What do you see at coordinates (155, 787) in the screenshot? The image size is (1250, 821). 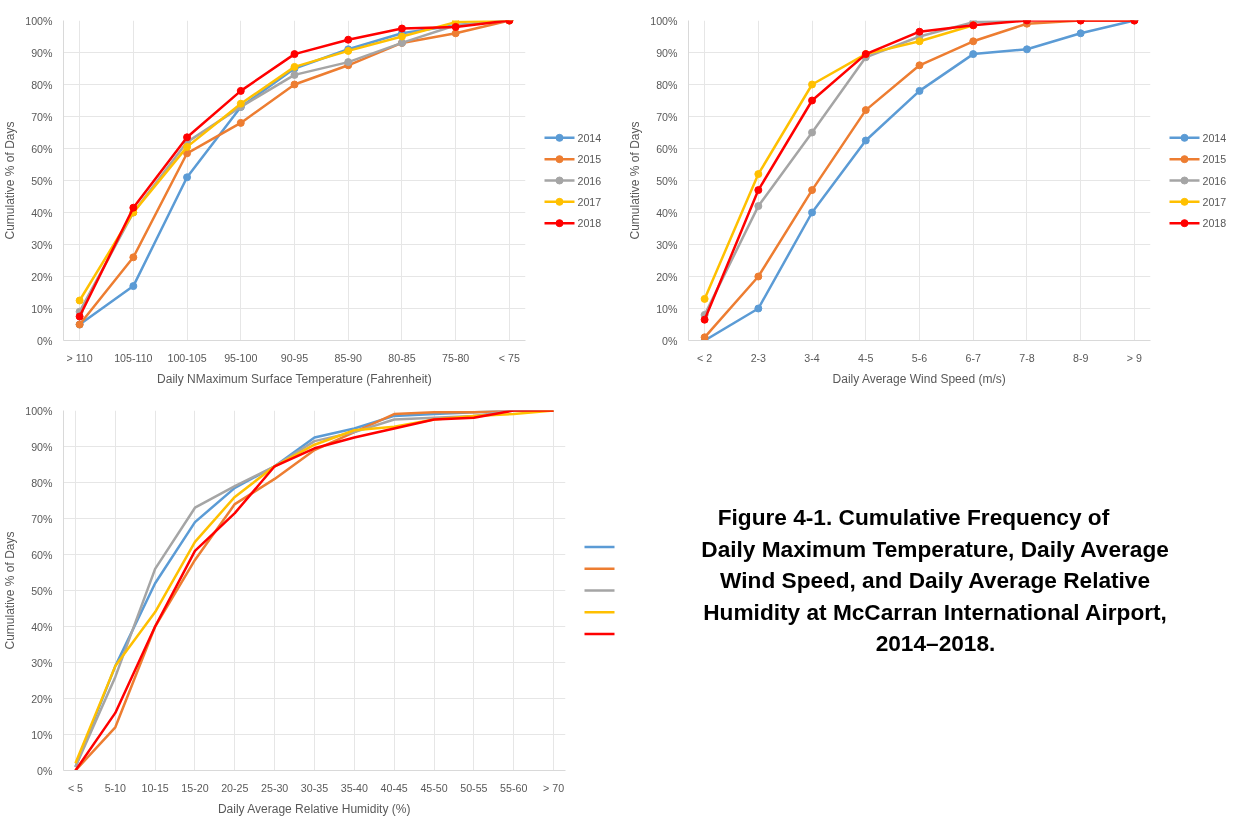 I see `x-tick-label: 10-15` at bounding box center [155, 787].